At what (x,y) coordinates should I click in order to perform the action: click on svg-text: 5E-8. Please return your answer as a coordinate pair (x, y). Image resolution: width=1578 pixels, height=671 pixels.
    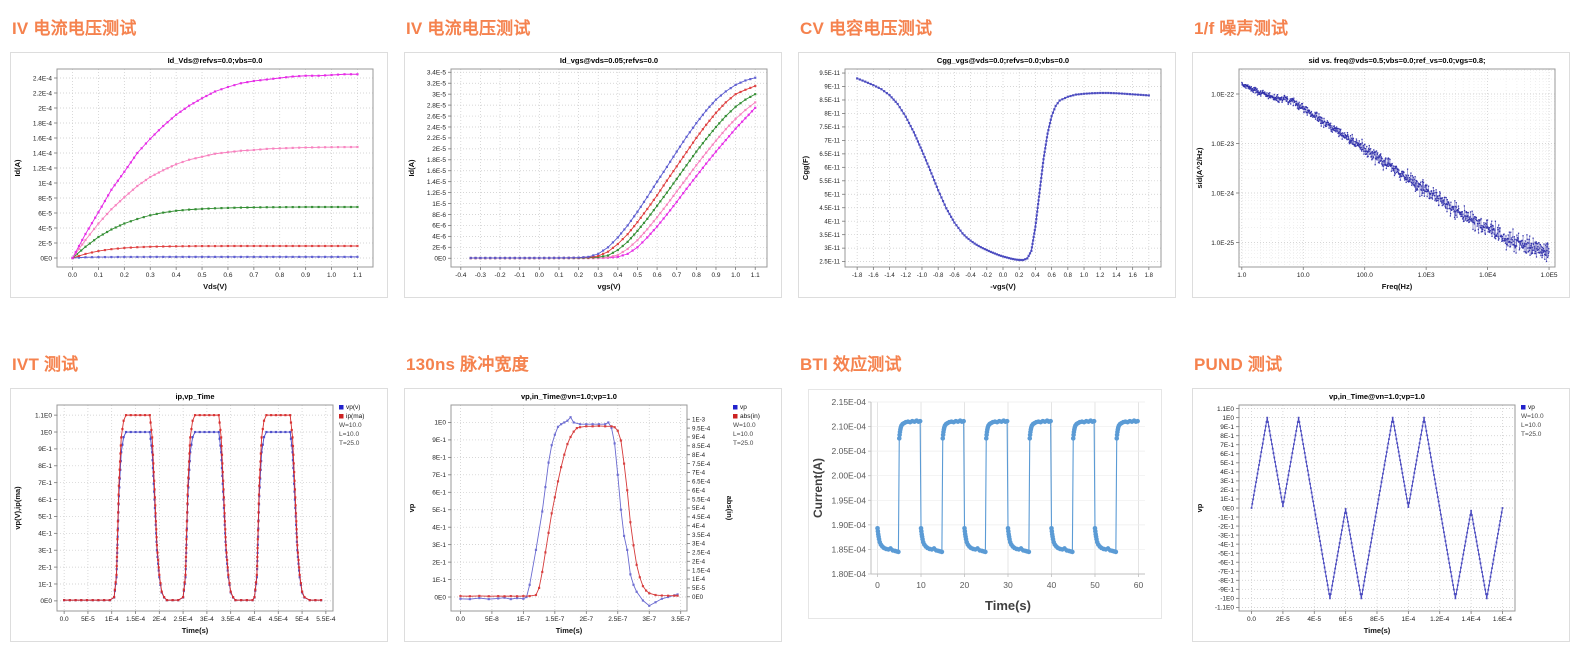
    Looking at the image, I should click on (492, 619).